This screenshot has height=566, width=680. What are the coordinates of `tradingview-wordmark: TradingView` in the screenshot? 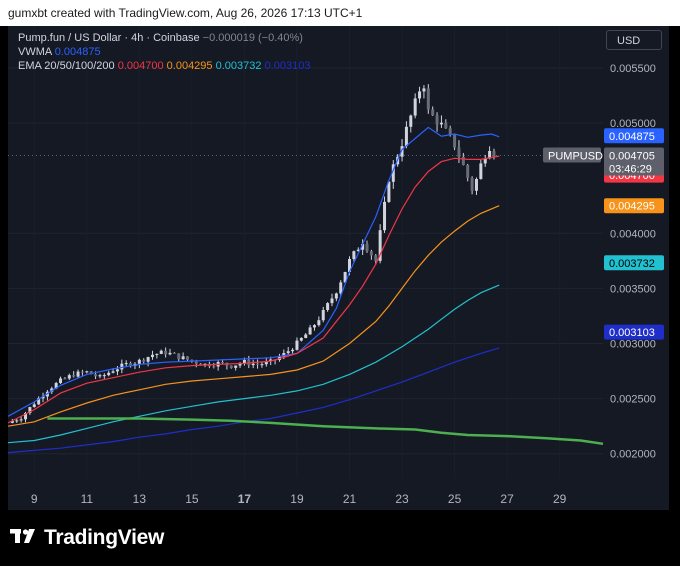 It's located at (104, 537).